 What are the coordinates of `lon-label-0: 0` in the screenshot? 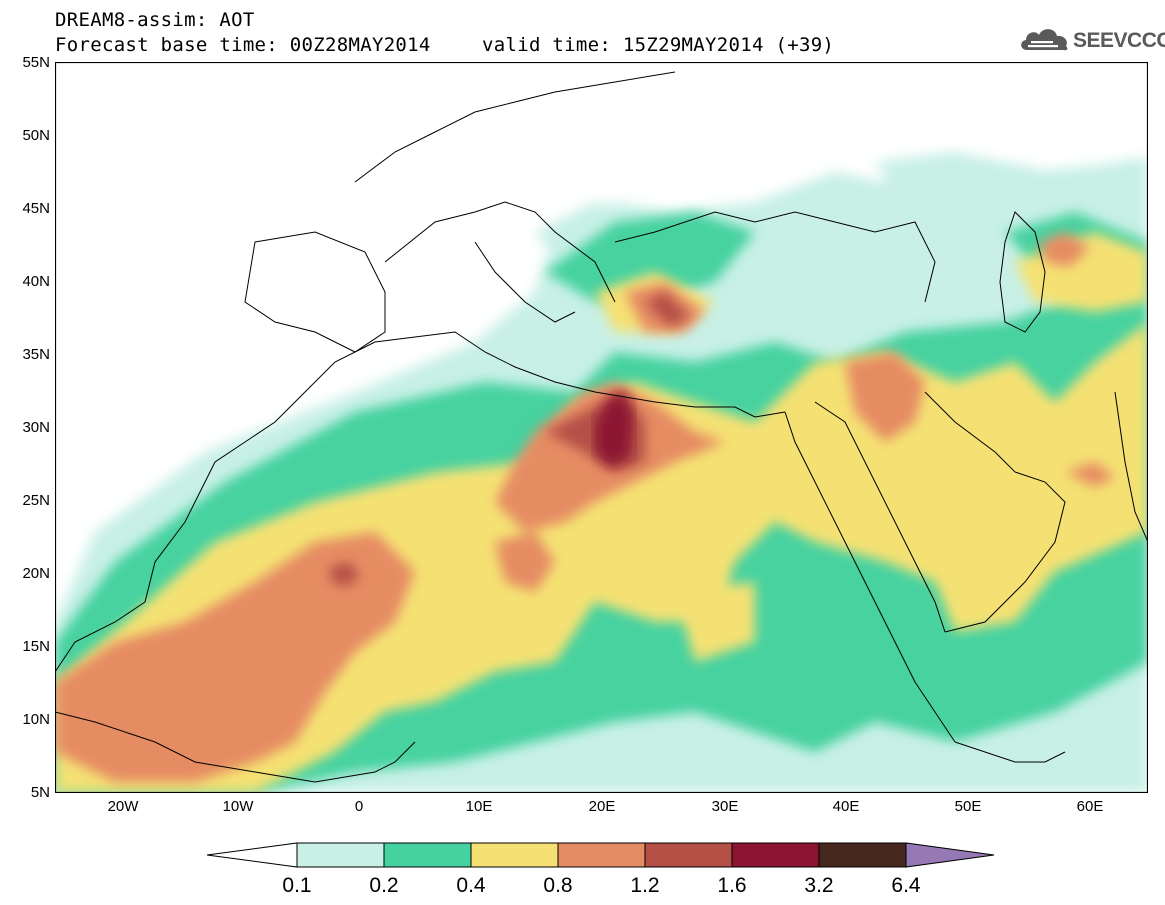 It's located at (359, 806).